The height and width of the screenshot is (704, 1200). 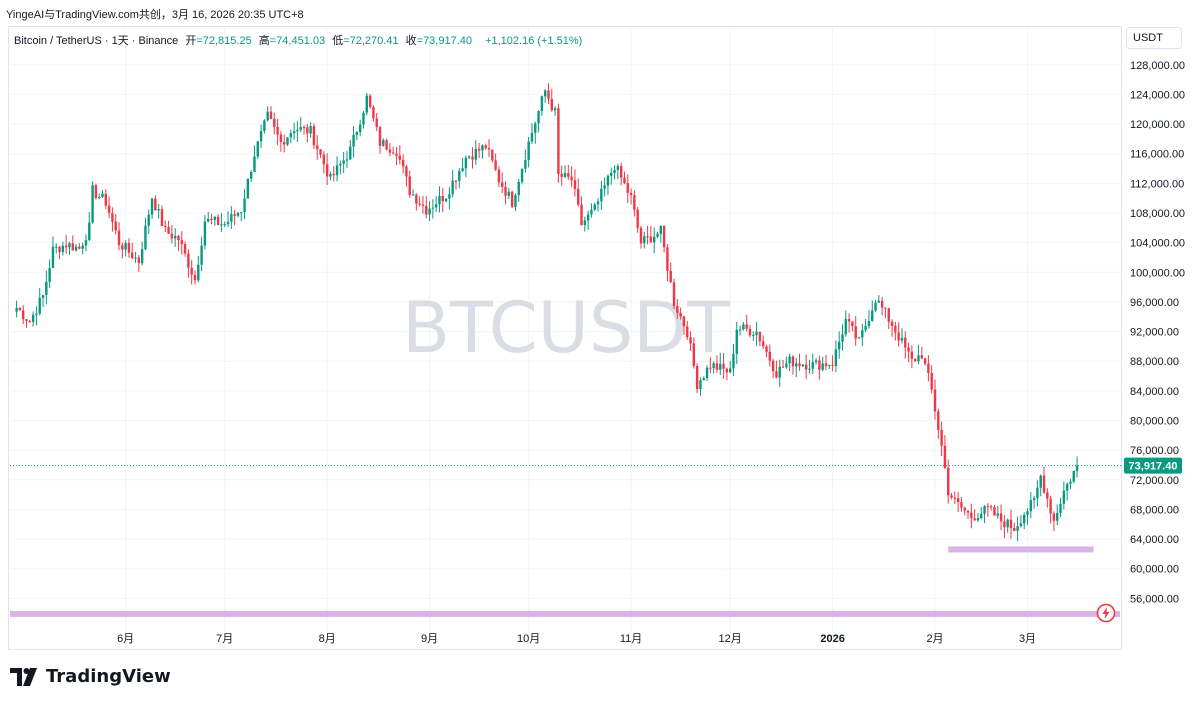 I want to click on tradingview-logo: TradingView, so click(x=90, y=676).